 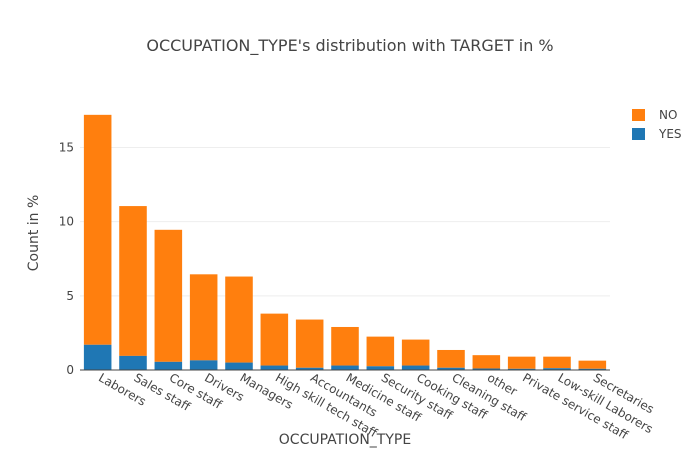 I want to click on x-axis-title: OCCUPATION_TYPE, so click(x=345, y=440).